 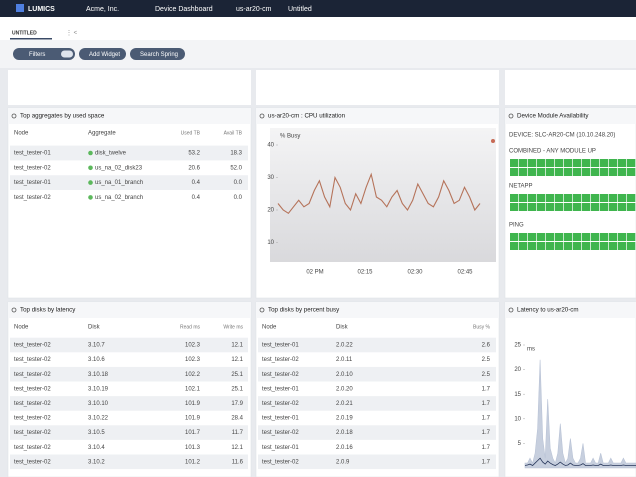 What do you see at coordinates (119, 198) in the screenshot?
I see `cell: us_na_02_branch` at bounding box center [119, 198].